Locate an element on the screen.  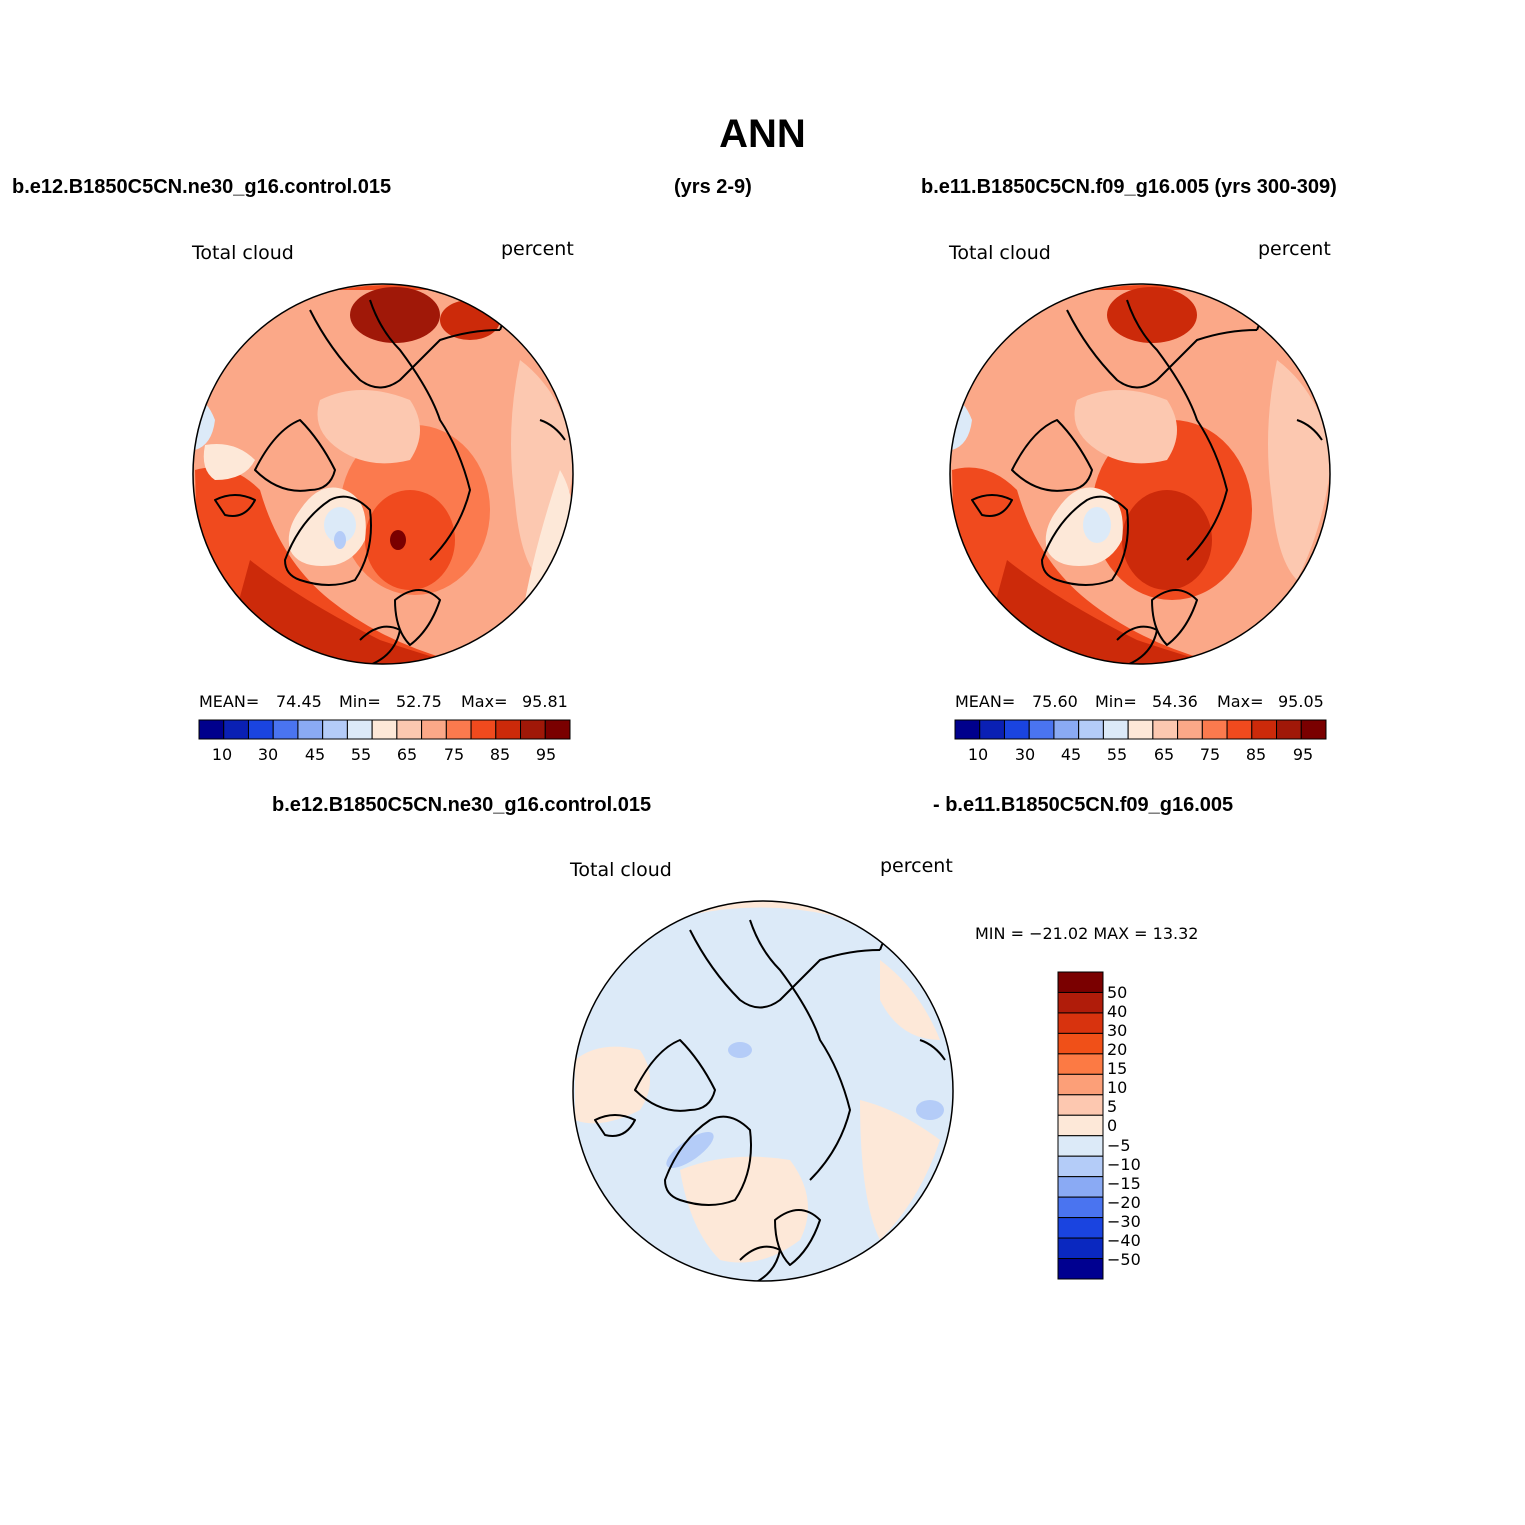
cbar3-tick: −50 is located at coordinates (1124, 1259).